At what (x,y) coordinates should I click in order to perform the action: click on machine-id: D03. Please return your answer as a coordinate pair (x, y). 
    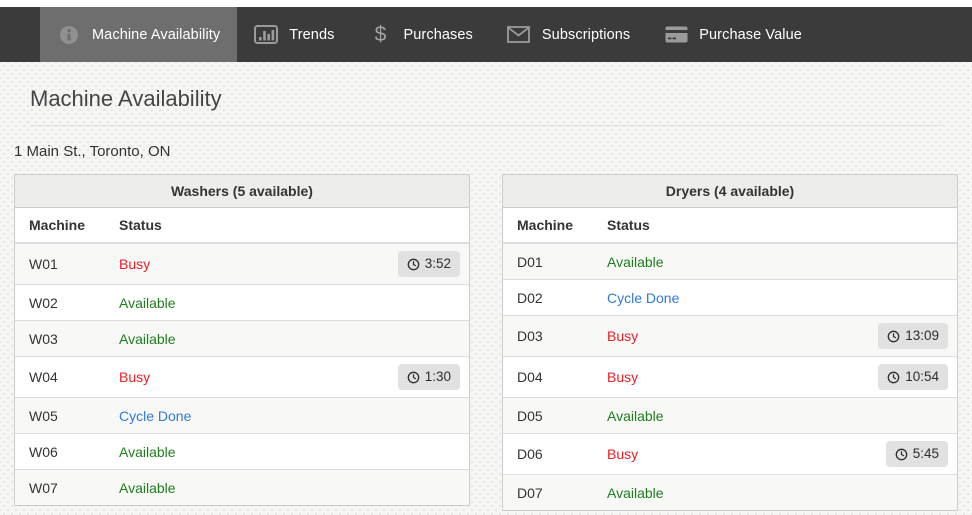
    Looking at the image, I should click on (548, 336).